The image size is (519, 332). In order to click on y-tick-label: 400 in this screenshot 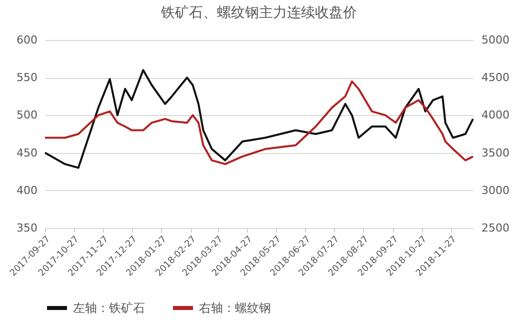, I will do `click(27, 190)`.